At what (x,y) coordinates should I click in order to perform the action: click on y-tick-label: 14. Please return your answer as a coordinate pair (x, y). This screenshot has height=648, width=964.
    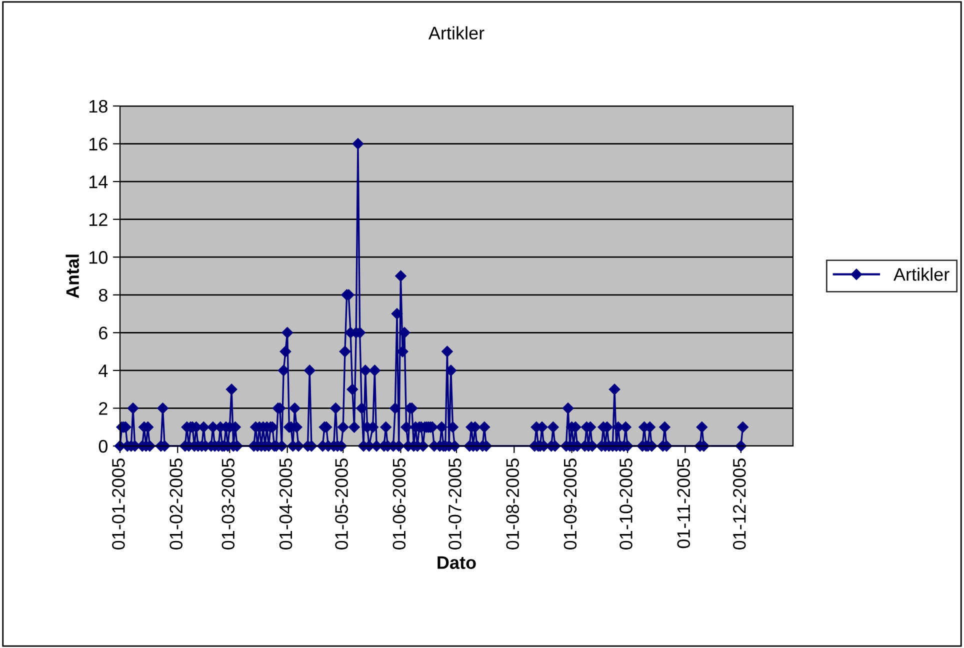
    Looking at the image, I should click on (98, 182).